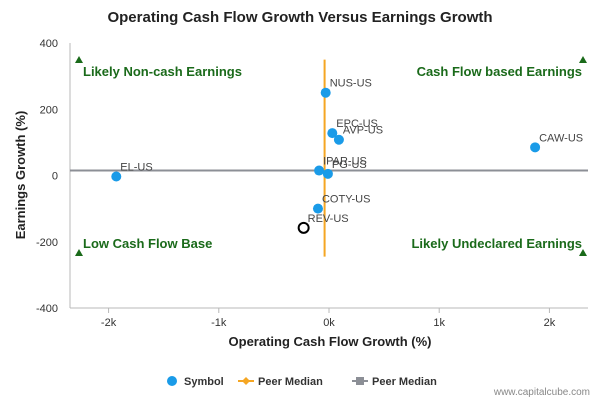 This screenshot has height=400, width=600. I want to click on y-tick-label: -400, so click(47, 309).